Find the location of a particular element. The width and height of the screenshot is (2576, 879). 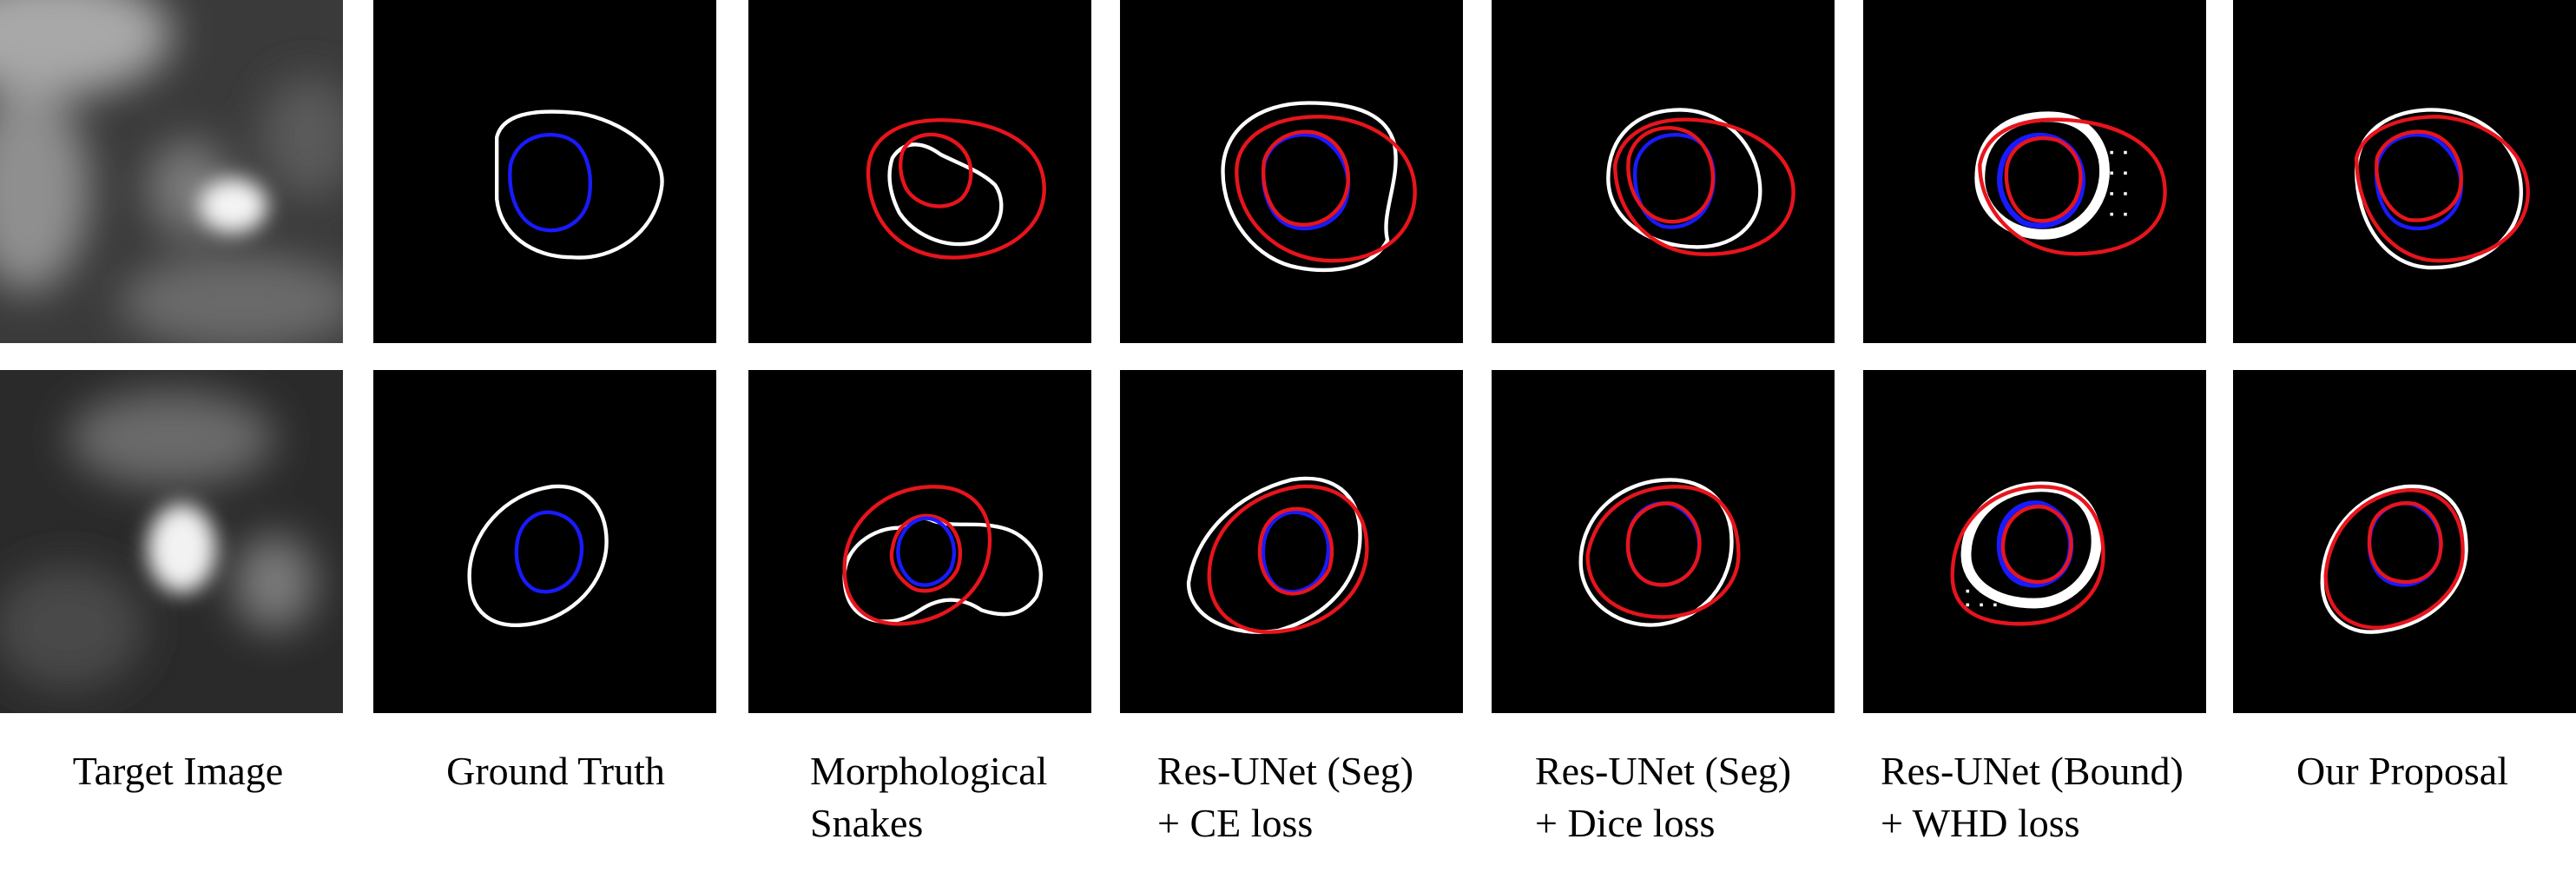

res-unet-ce-row1 is located at coordinates (1291, 171).